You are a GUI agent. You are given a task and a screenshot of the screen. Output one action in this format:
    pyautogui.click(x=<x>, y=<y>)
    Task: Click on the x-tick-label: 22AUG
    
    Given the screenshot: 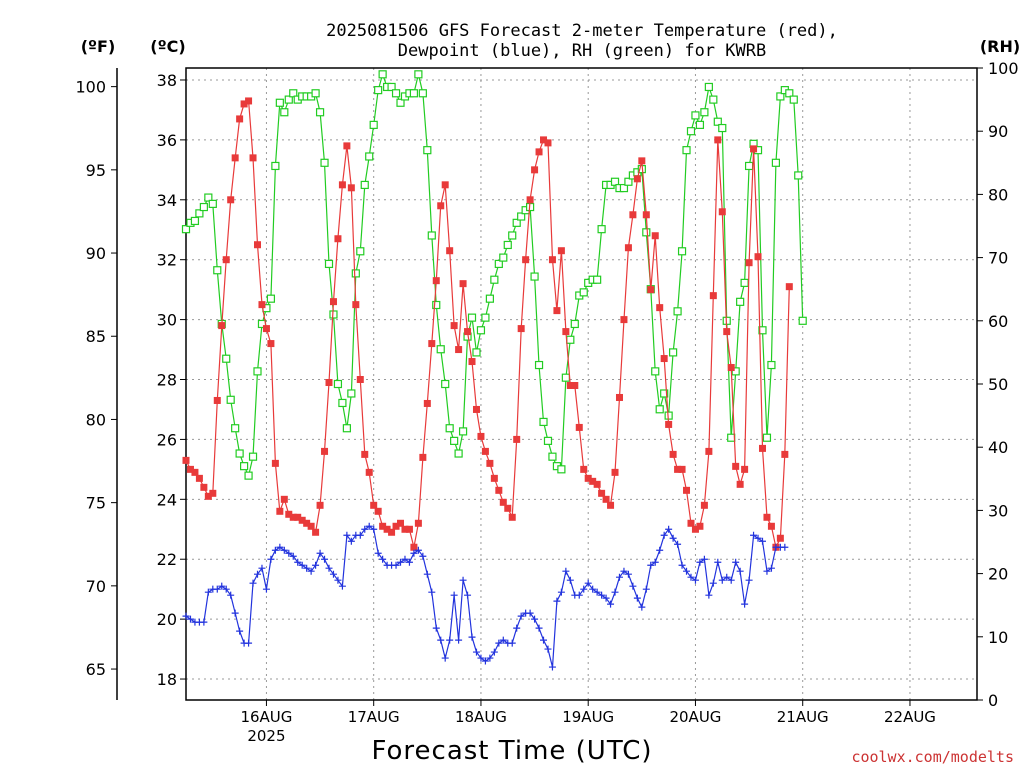 What is the action you would take?
    pyautogui.click(x=910, y=717)
    